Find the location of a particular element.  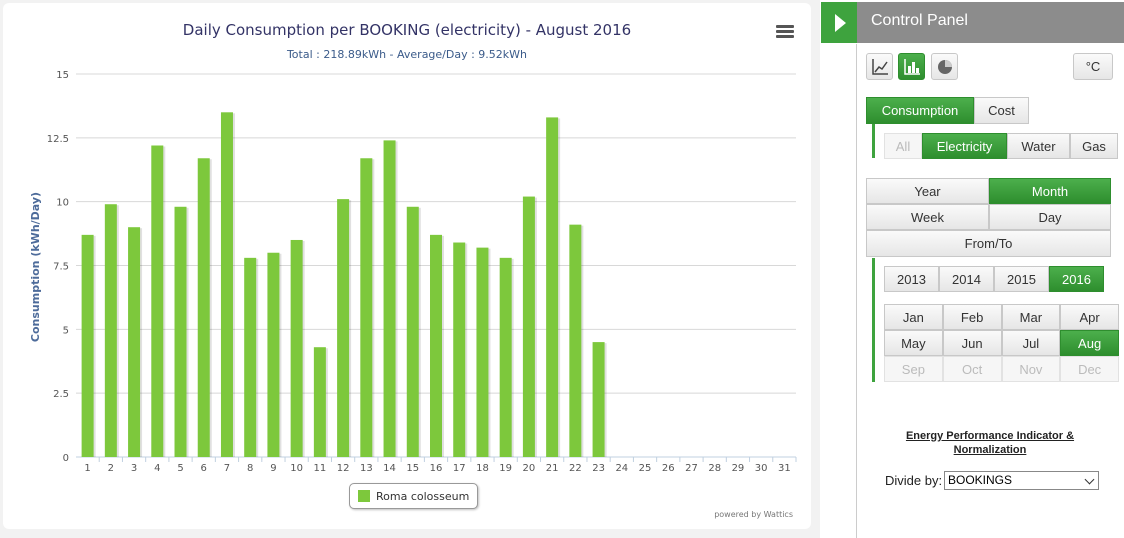

year-2014: 2014 is located at coordinates (966, 279).